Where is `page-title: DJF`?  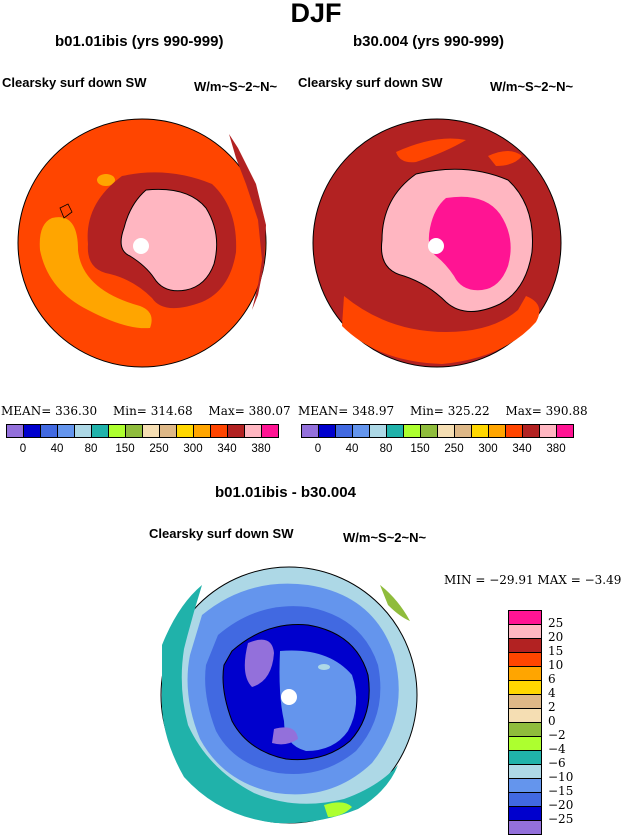 page-title: DJF is located at coordinates (316, 14).